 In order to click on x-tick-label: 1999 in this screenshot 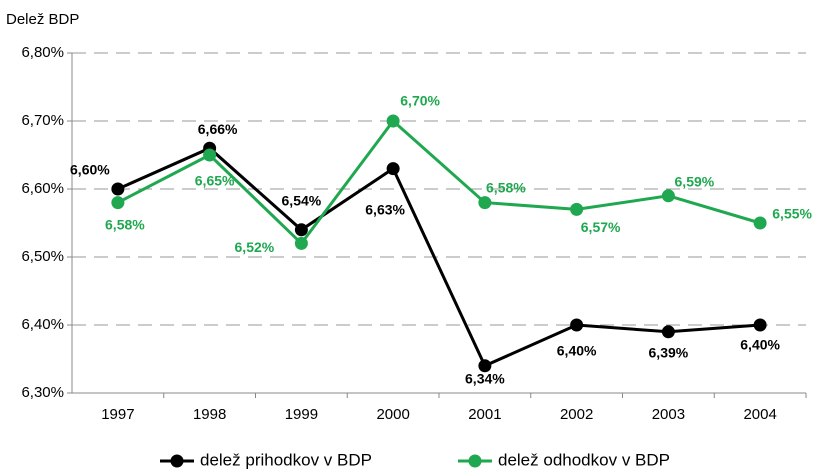, I will do `click(301, 414)`.